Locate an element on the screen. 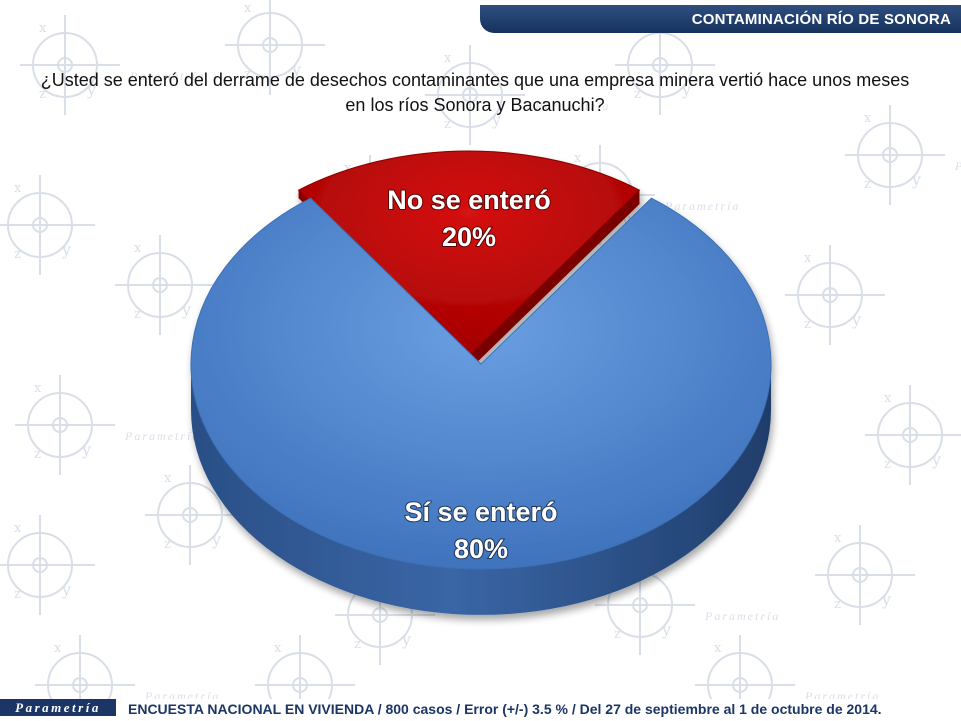 The image size is (961, 721). slice-label: Sí se enteró is located at coordinates (480, 512).